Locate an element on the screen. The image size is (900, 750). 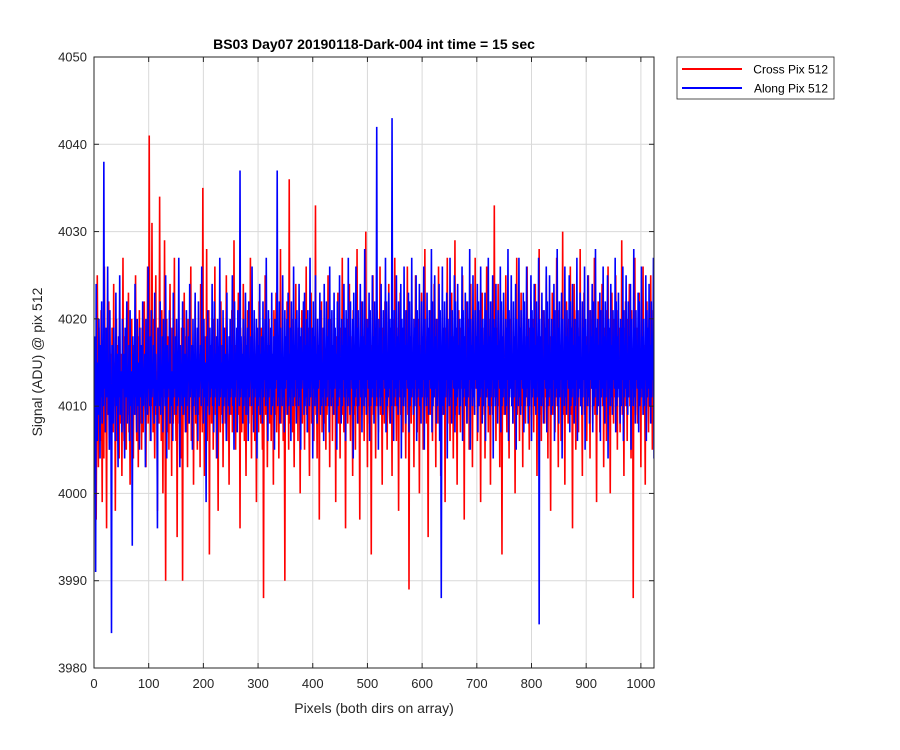
y-tick-label: 3980 is located at coordinates (72, 668).